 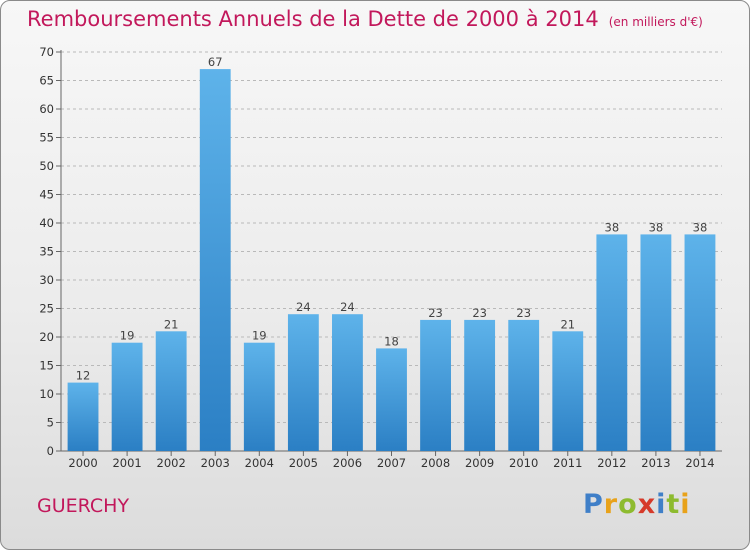 What do you see at coordinates (567, 463) in the screenshot?
I see `x-tick-label: 2011` at bounding box center [567, 463].